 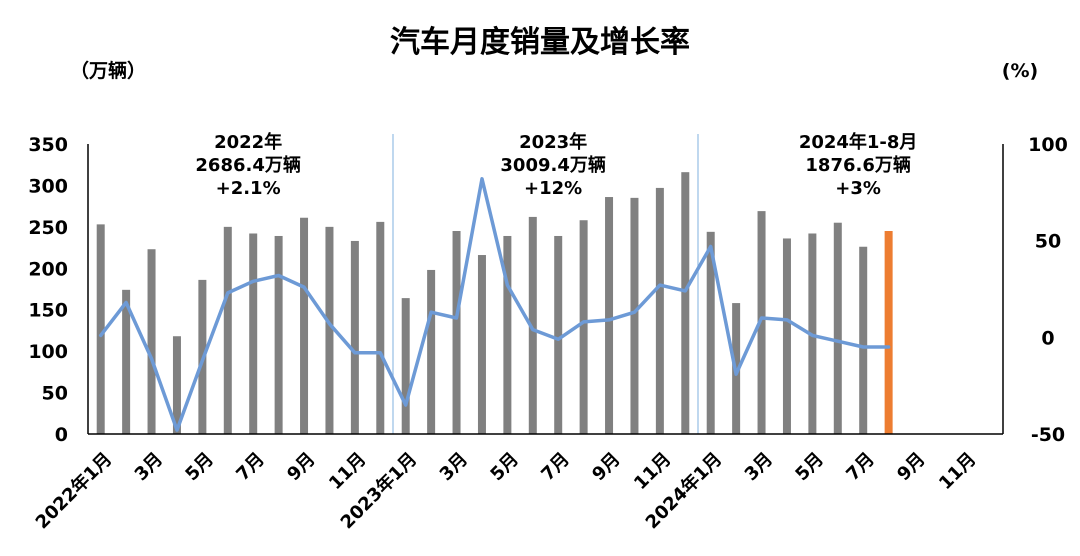 I want to click on chart-title: 汽车月度销量及增长率, so click(x=540, y=42).